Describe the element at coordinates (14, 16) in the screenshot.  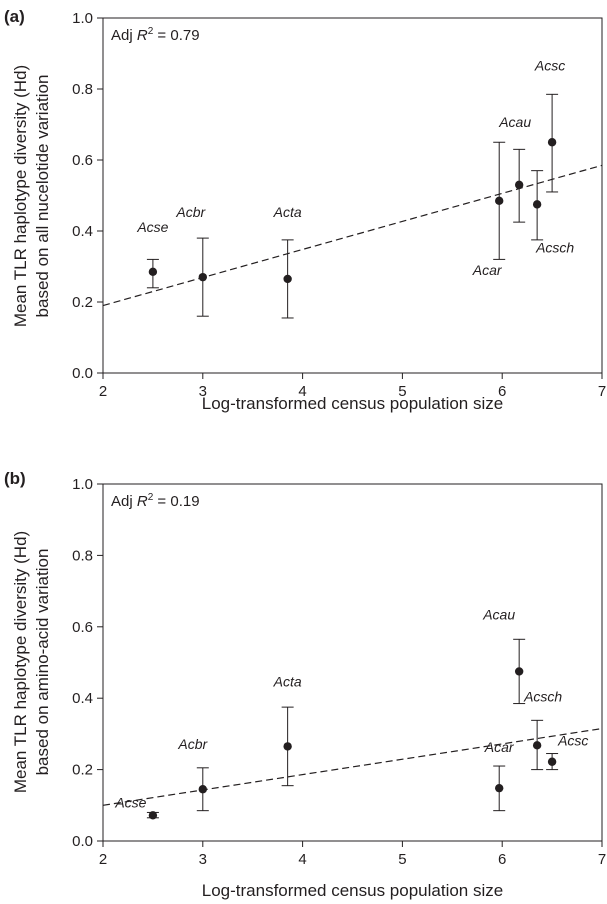
I see `panel-label: (a)` at that location.